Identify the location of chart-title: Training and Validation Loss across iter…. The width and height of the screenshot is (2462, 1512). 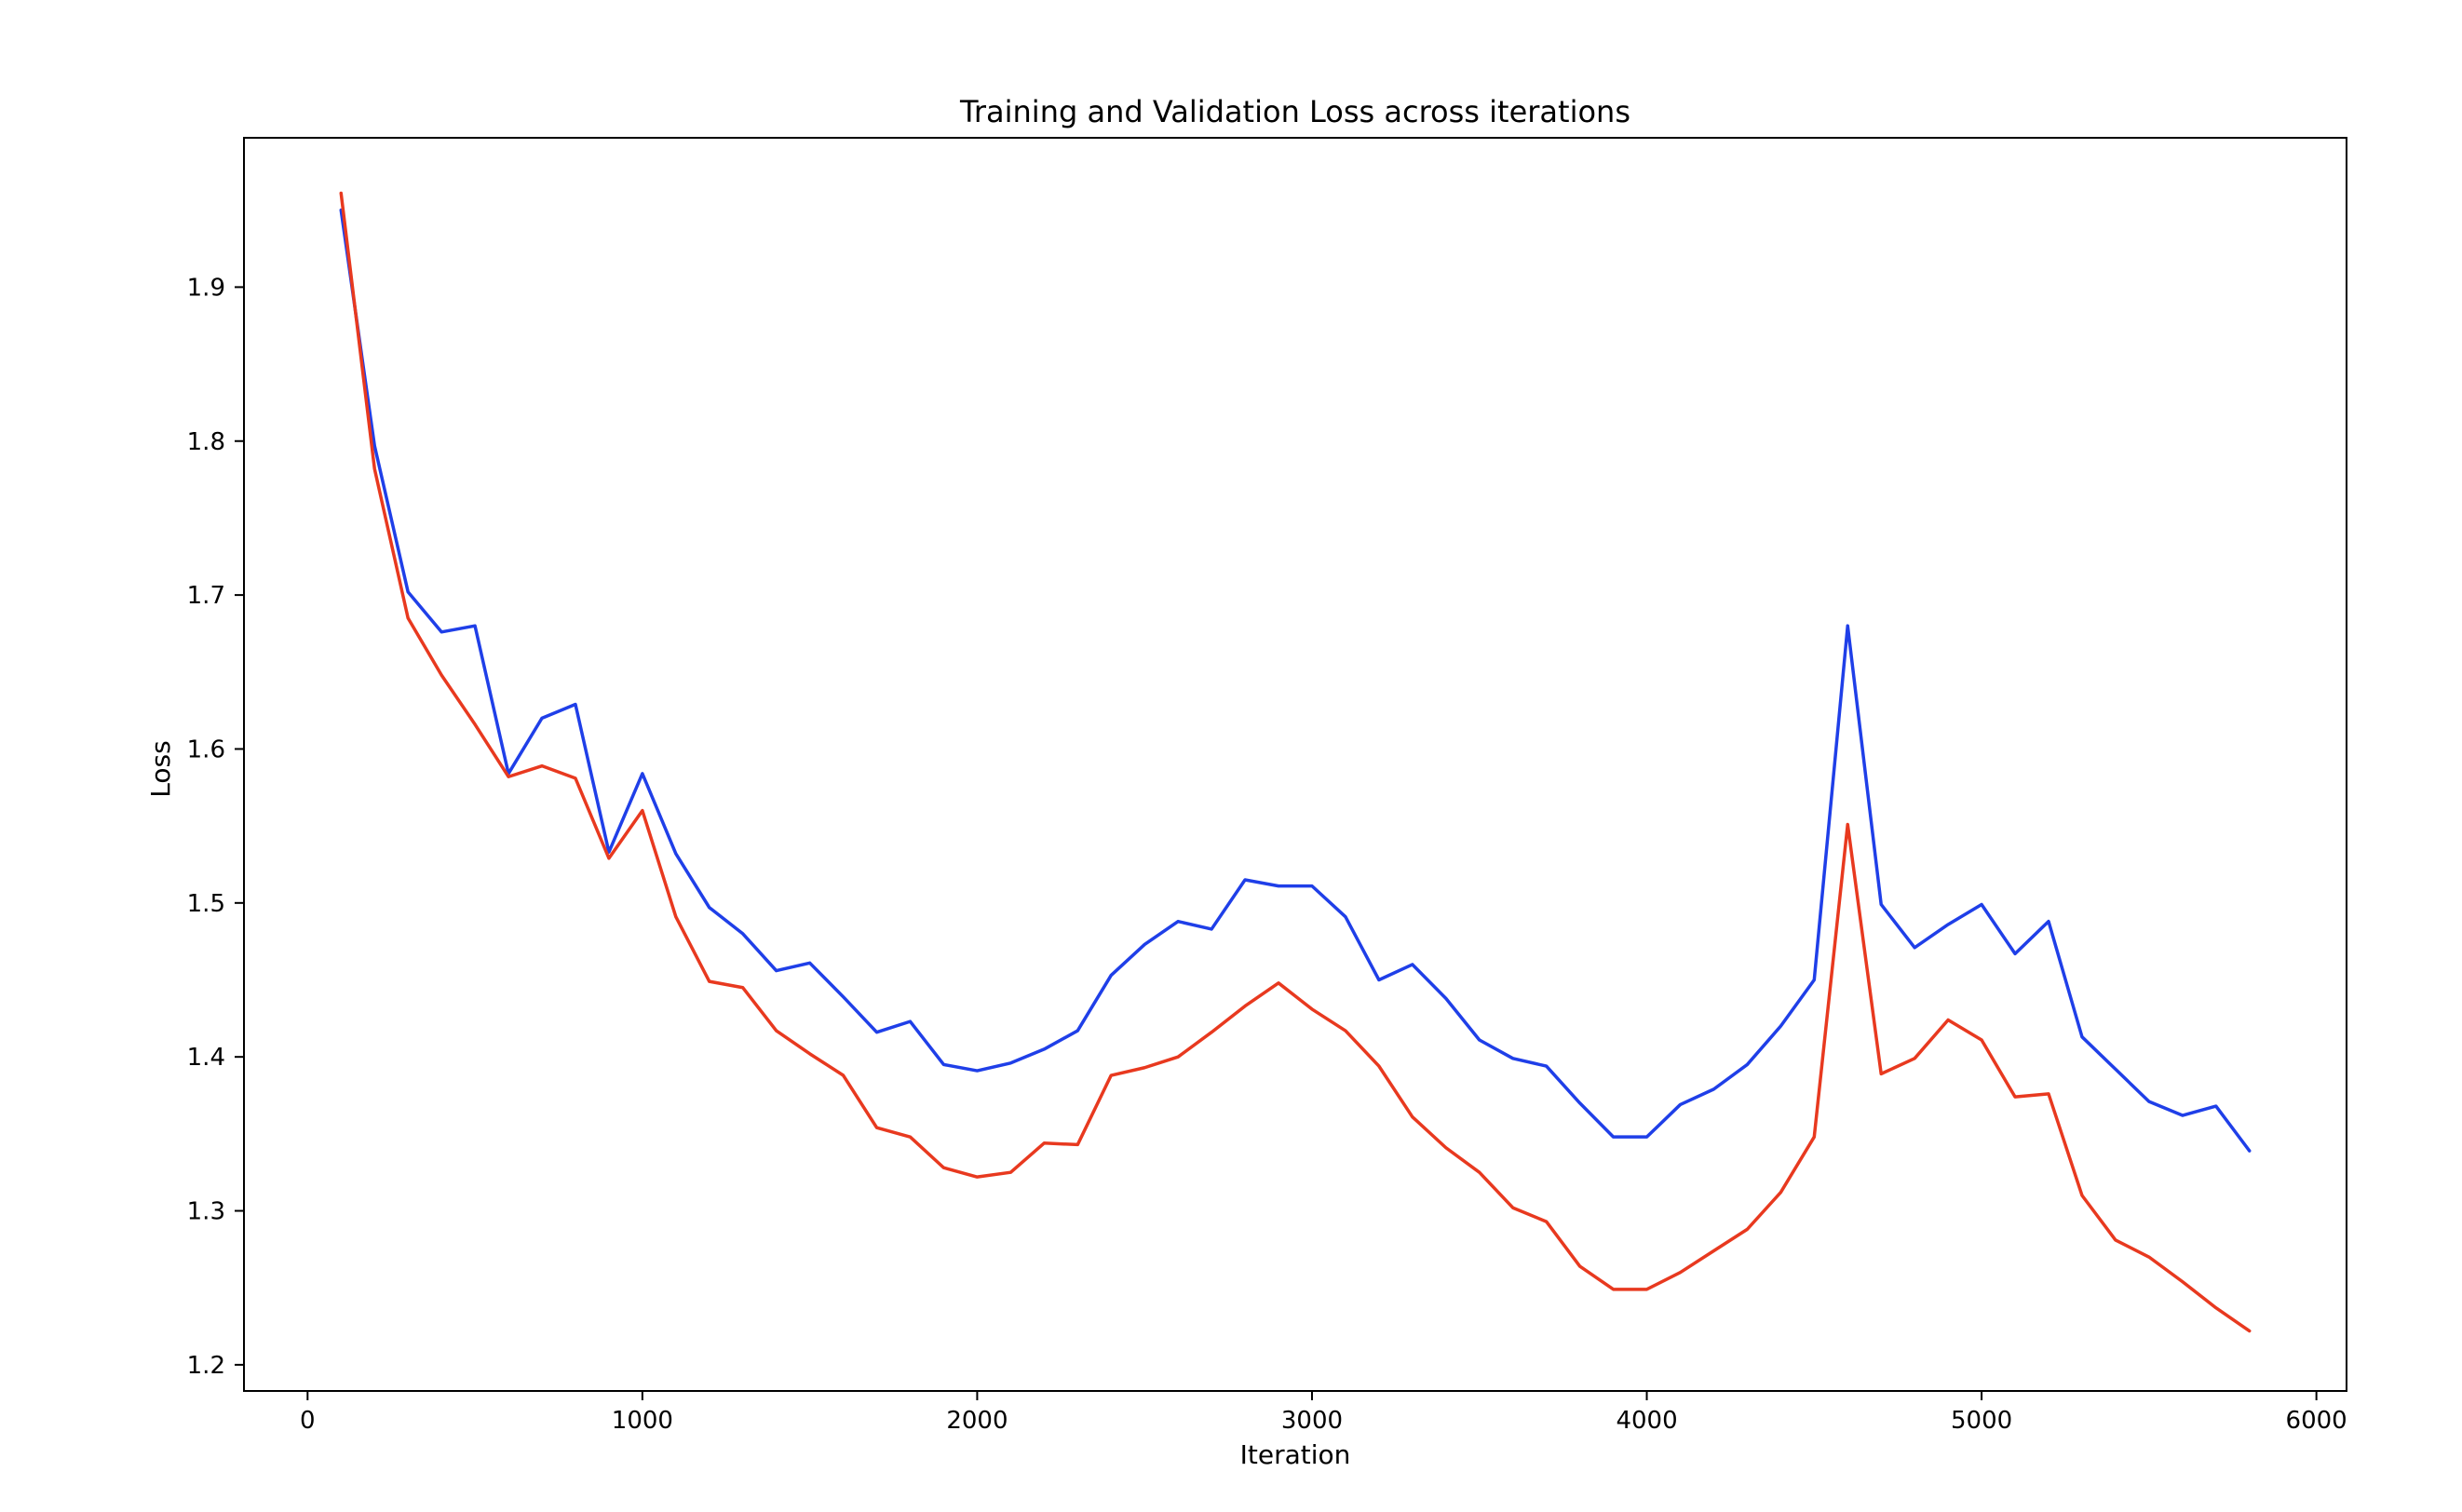
(1294, 111).